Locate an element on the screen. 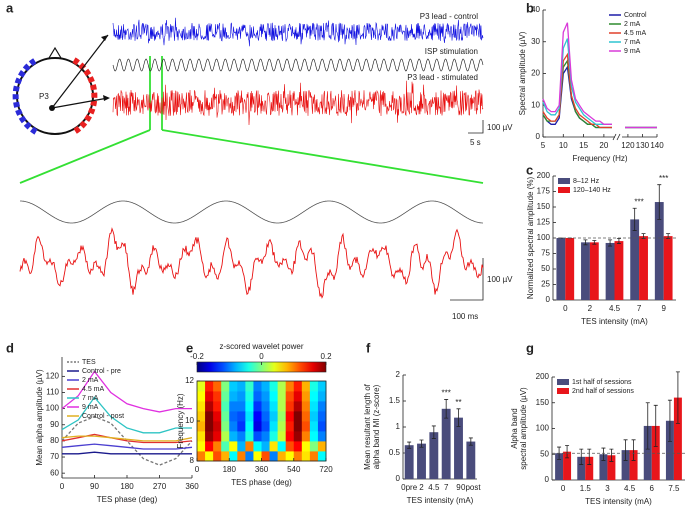 This screenshot has height=517, width=689. x-tick-label: 540 is located at coordinates (294, 469).